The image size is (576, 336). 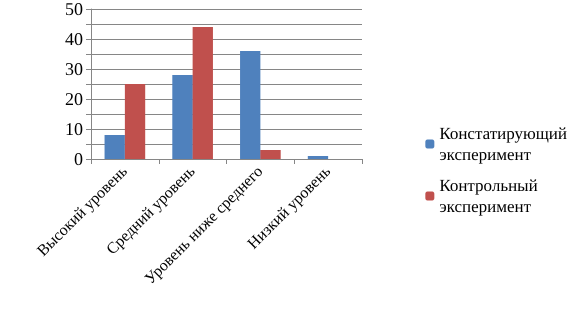 I want to click on y-tick-label: 30, so click(x=74, y=69).